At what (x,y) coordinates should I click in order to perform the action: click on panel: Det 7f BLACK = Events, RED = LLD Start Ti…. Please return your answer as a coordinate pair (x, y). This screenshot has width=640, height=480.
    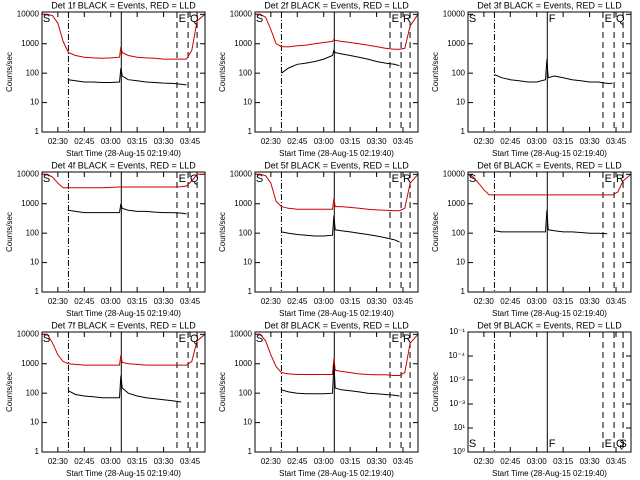
    Looking at the image, I should click on (105, 399).